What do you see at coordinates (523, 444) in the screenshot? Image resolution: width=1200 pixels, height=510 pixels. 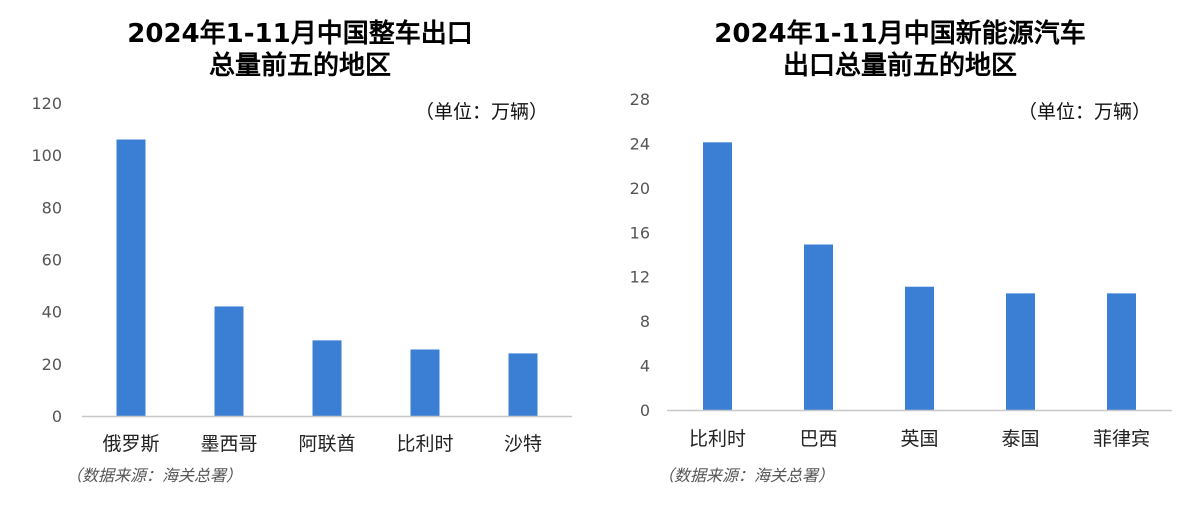 I see `x-category-label: 沙特` at bounding box center [523, 444].